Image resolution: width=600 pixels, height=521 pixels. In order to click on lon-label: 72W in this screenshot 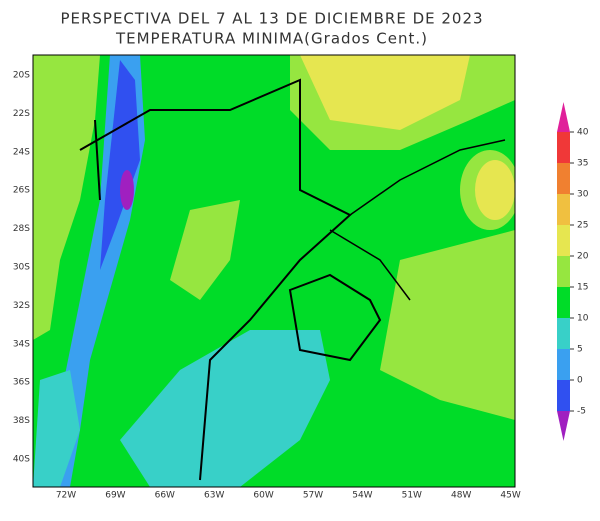, I will do `click(66, 496)`.